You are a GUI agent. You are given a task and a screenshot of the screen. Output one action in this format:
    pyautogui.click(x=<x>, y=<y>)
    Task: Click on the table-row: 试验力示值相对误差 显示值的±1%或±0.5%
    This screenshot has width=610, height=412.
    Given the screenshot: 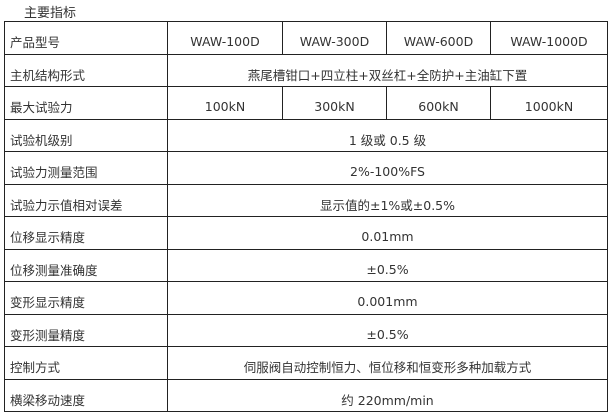 What is the action you would take?
    pyautogui.click(x=306, y=200)
    